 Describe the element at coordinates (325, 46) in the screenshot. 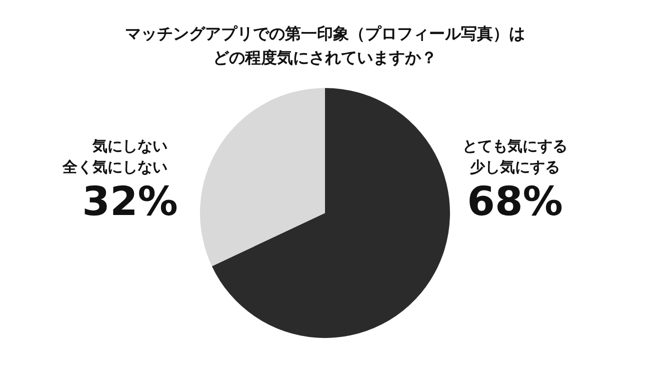

I see `chart-title: マッチングアプリでの第一印象（プロフィール写真）はどの程度気にされていますか？` at that location.